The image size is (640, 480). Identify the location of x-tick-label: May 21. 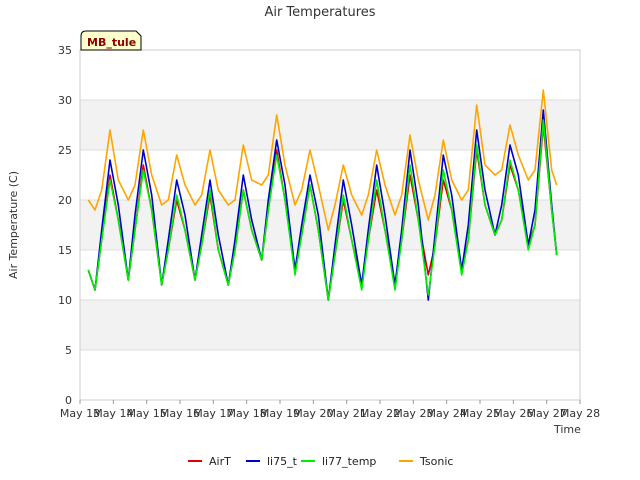
(347, 413).